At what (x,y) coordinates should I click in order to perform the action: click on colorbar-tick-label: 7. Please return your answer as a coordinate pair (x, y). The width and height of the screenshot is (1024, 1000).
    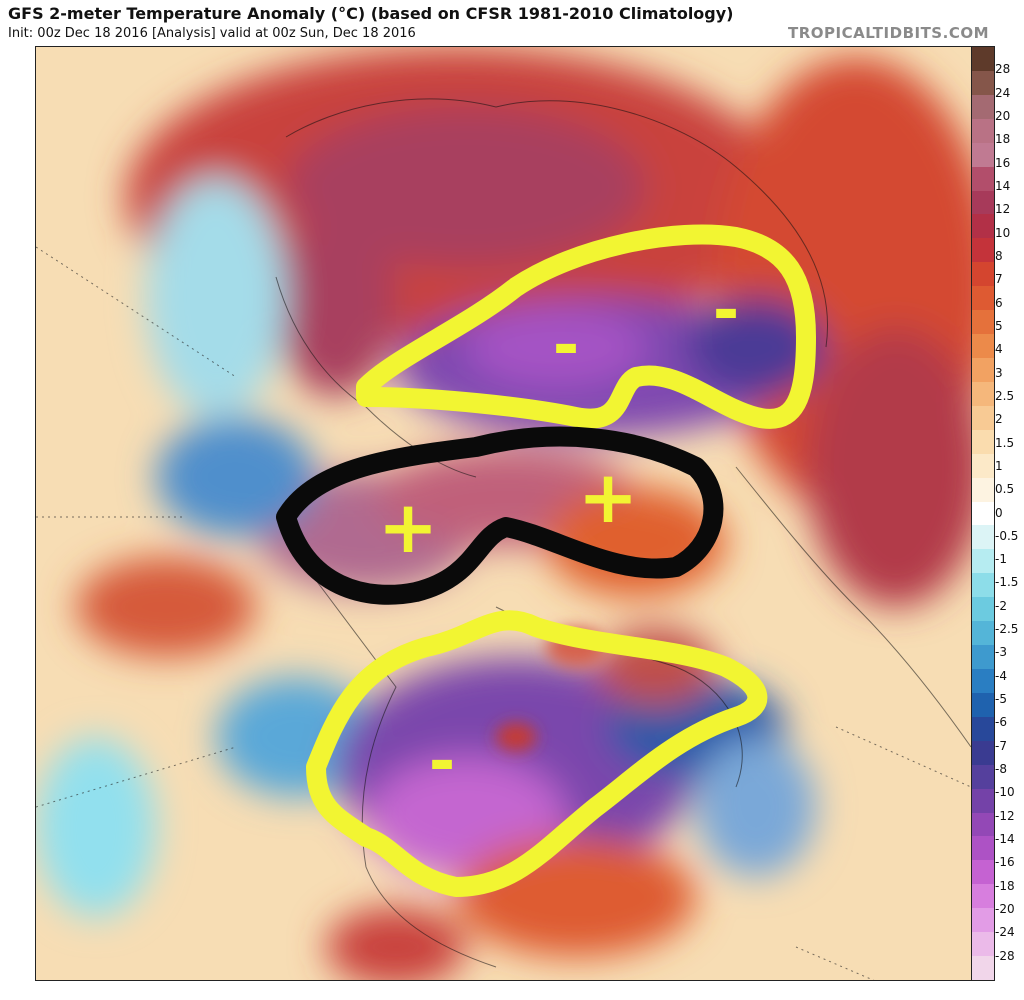
    Looking at the image, I should click on (999, 279).